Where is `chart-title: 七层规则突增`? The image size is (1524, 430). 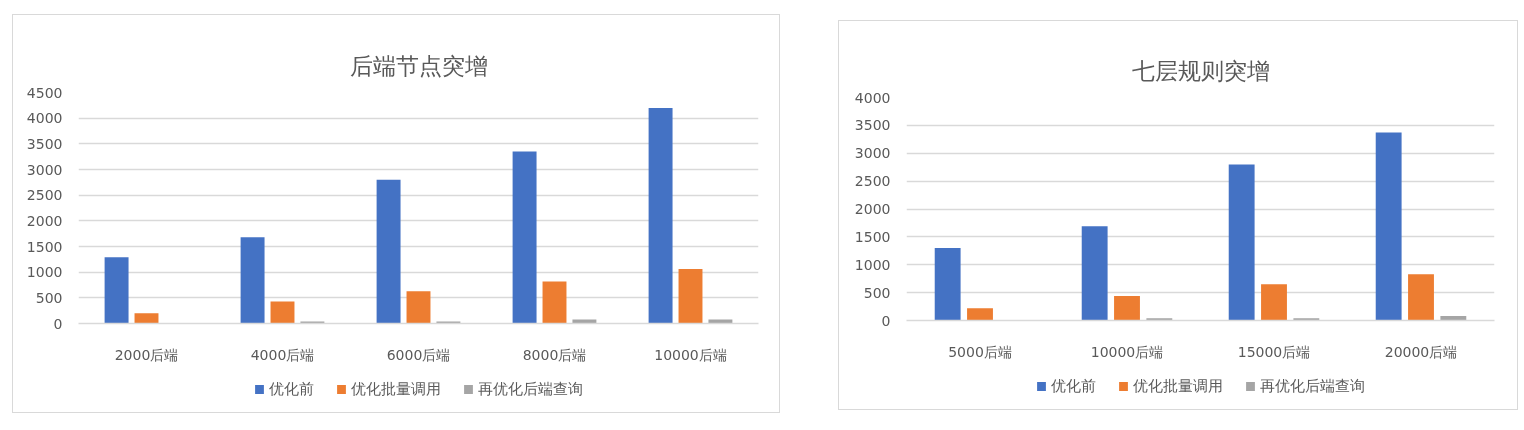
chart-title: 七层规则突增 is located at coordinates (1200, 70).